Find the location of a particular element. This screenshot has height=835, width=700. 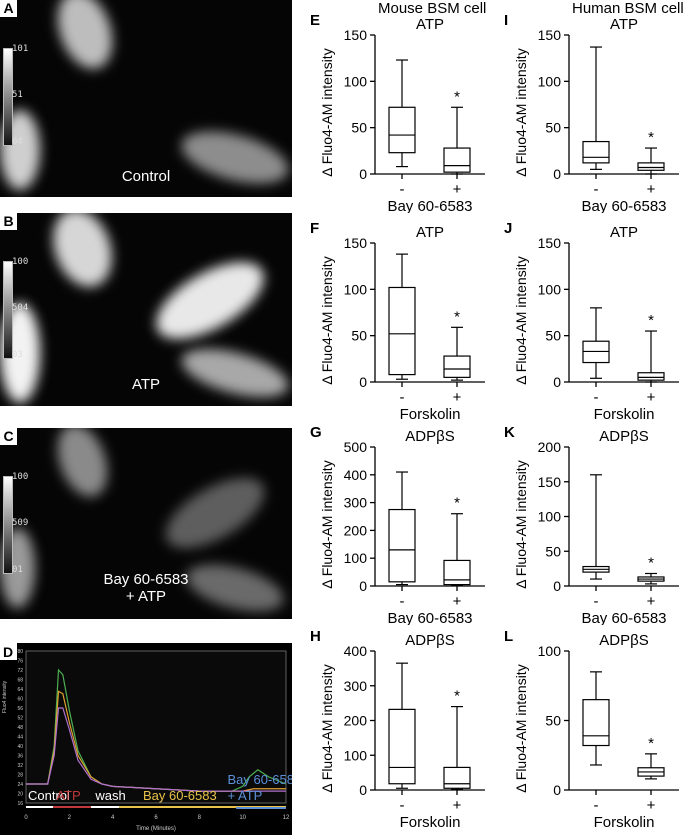

panel-letter: K is located at coordinates (509, 432).